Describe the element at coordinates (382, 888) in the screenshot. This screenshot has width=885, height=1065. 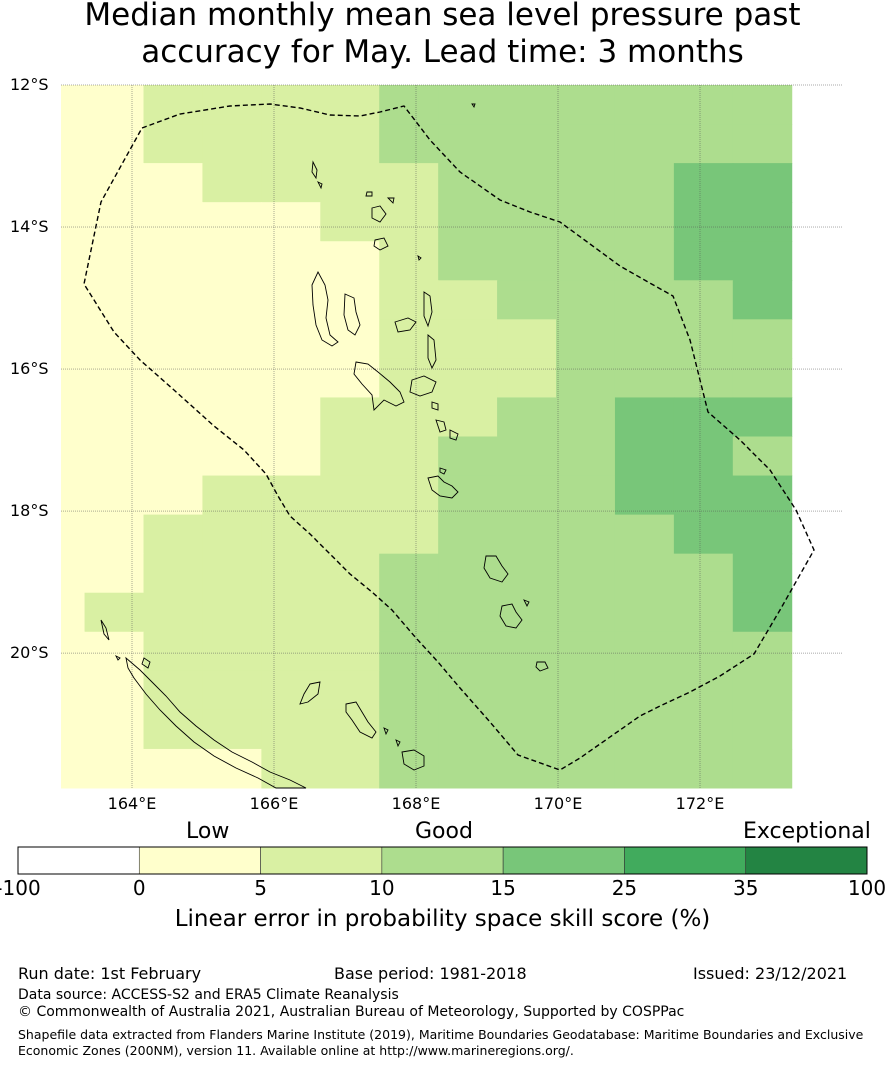
I see `colorbar-tick-label: 10` at that location.